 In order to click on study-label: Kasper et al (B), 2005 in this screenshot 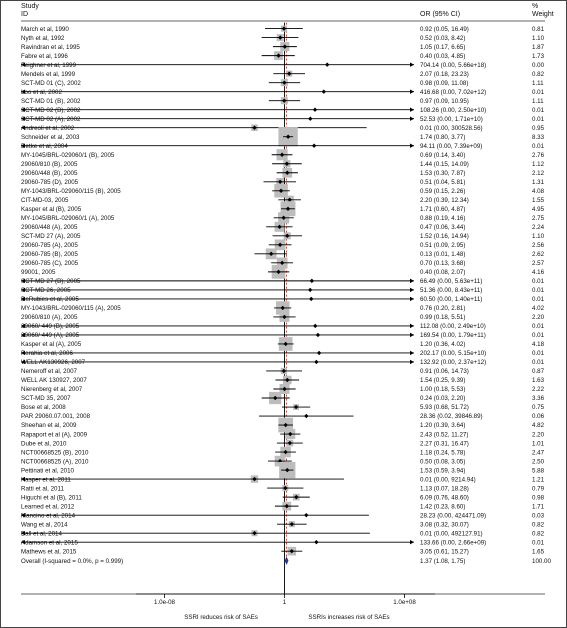, I will do `click(51, 209)`.